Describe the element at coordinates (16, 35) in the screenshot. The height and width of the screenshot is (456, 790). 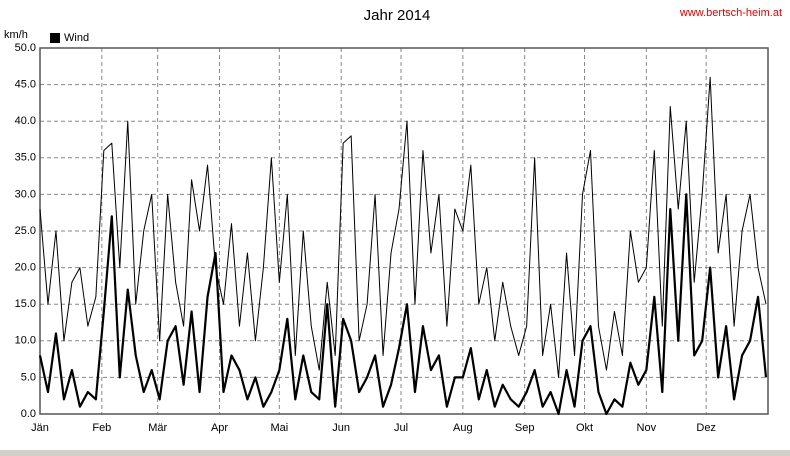
I see `y-axis-label: km/h` at that location.